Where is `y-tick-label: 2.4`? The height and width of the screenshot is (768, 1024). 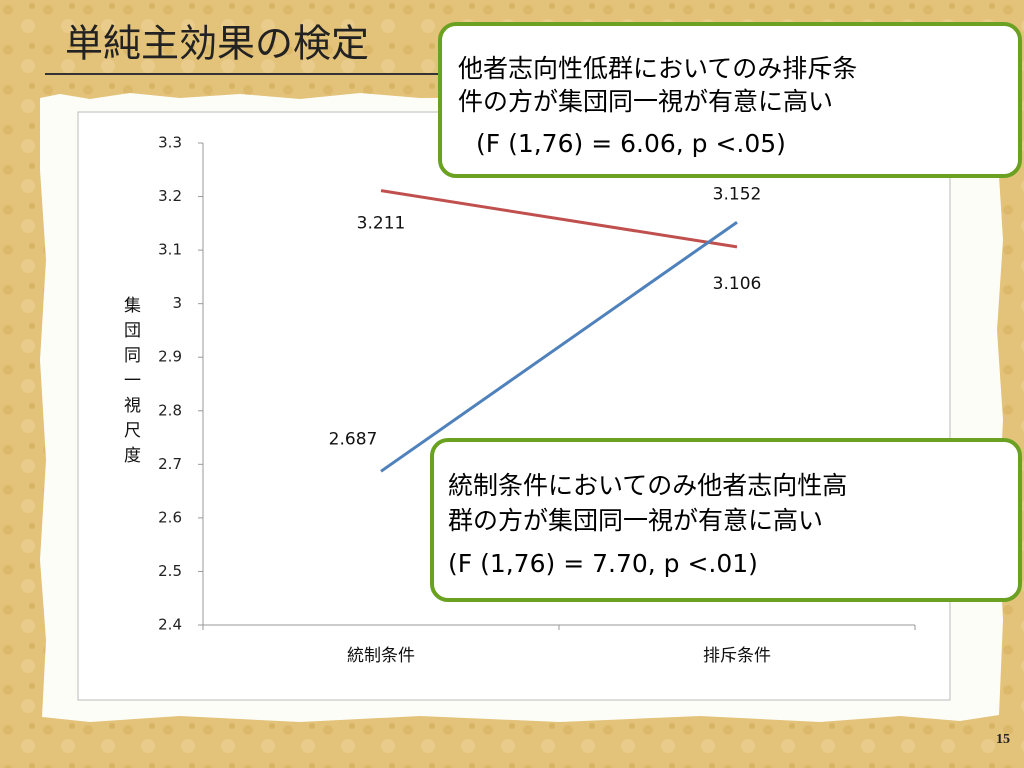 y-tick-label: 2.4 is located at coordinates (170, 625).